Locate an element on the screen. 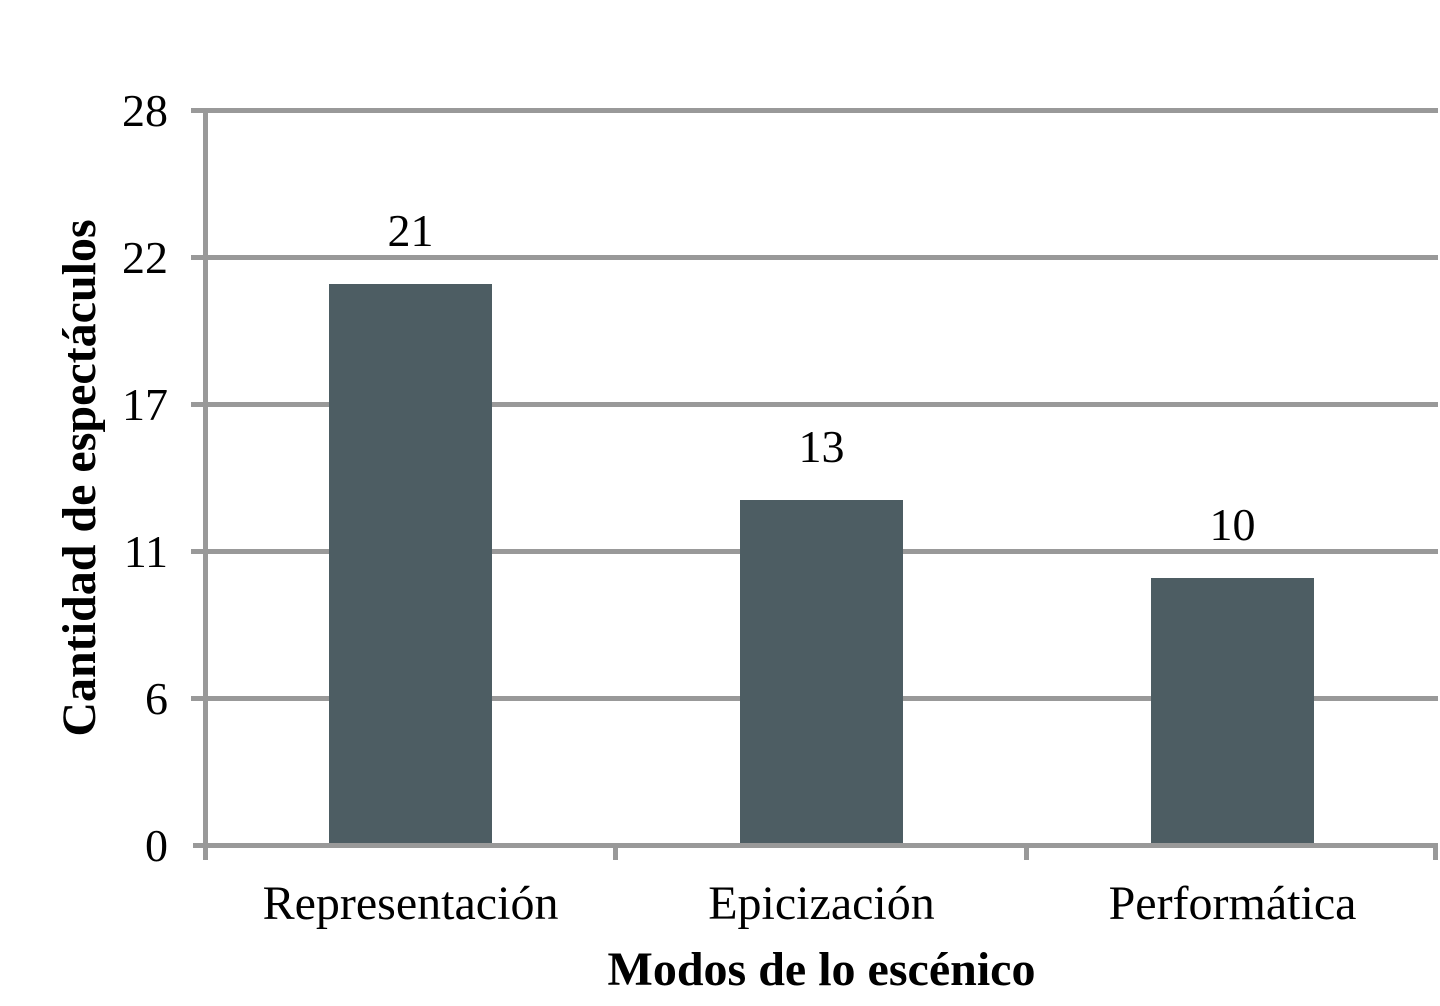  bar-performatica is located at coordinates (1232, 710).